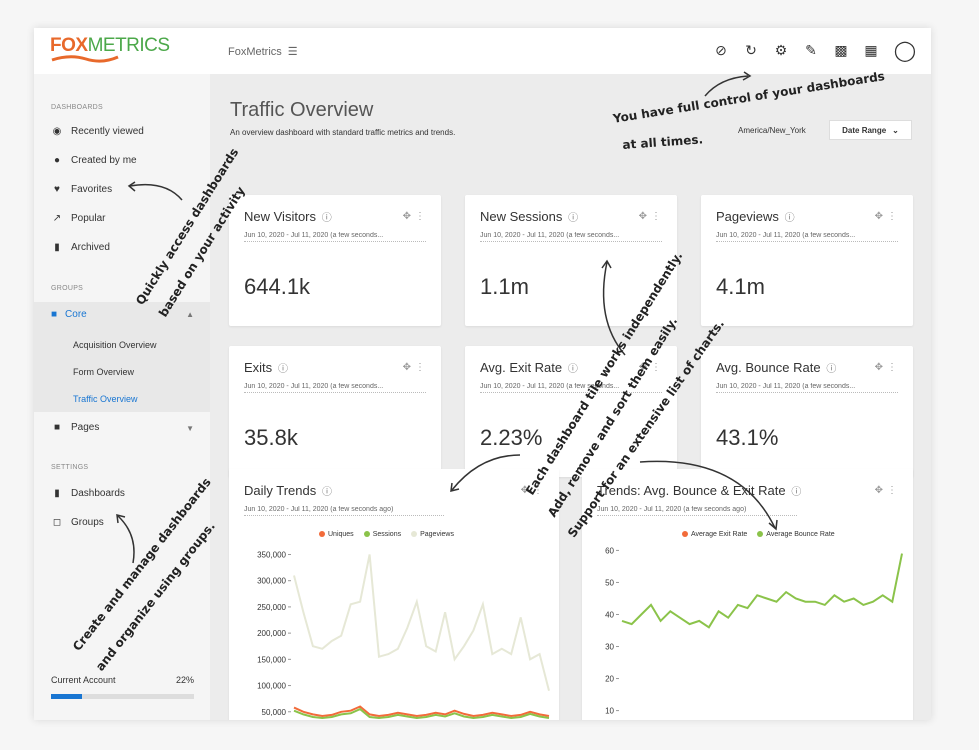  I want to click on tile-value: 35.8k, so click(271, 437).